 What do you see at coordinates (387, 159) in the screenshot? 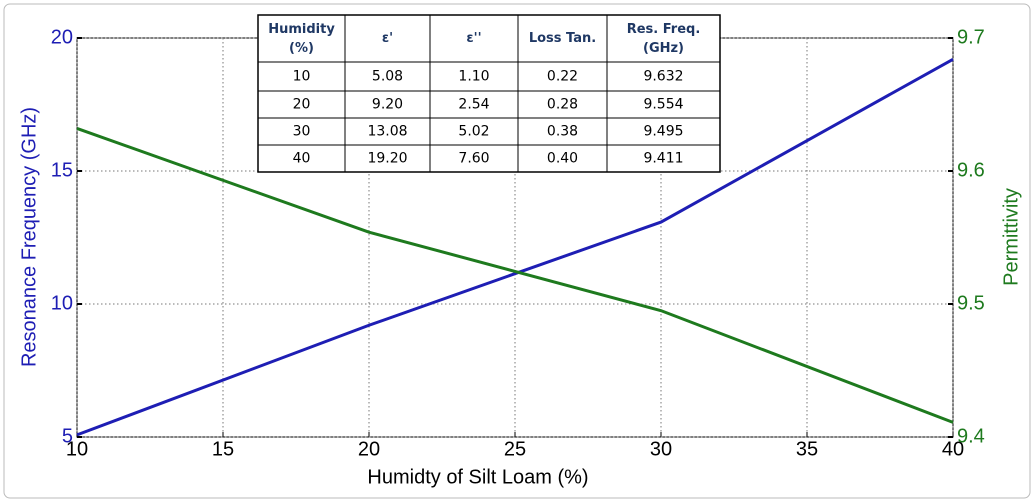
I see `table-cell: 19.20` at bounding box center [387, 159].